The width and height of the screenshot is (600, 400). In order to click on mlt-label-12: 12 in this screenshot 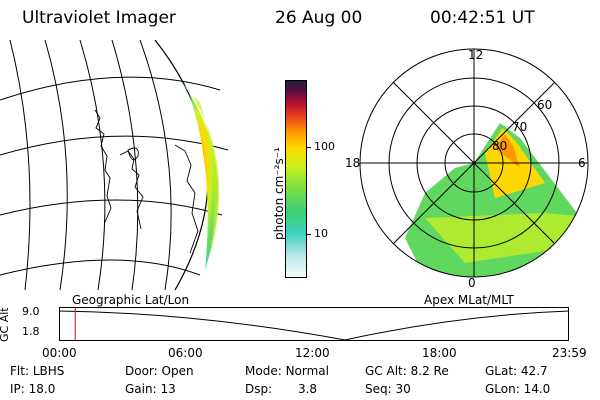, I will do `click(476, 55)`.